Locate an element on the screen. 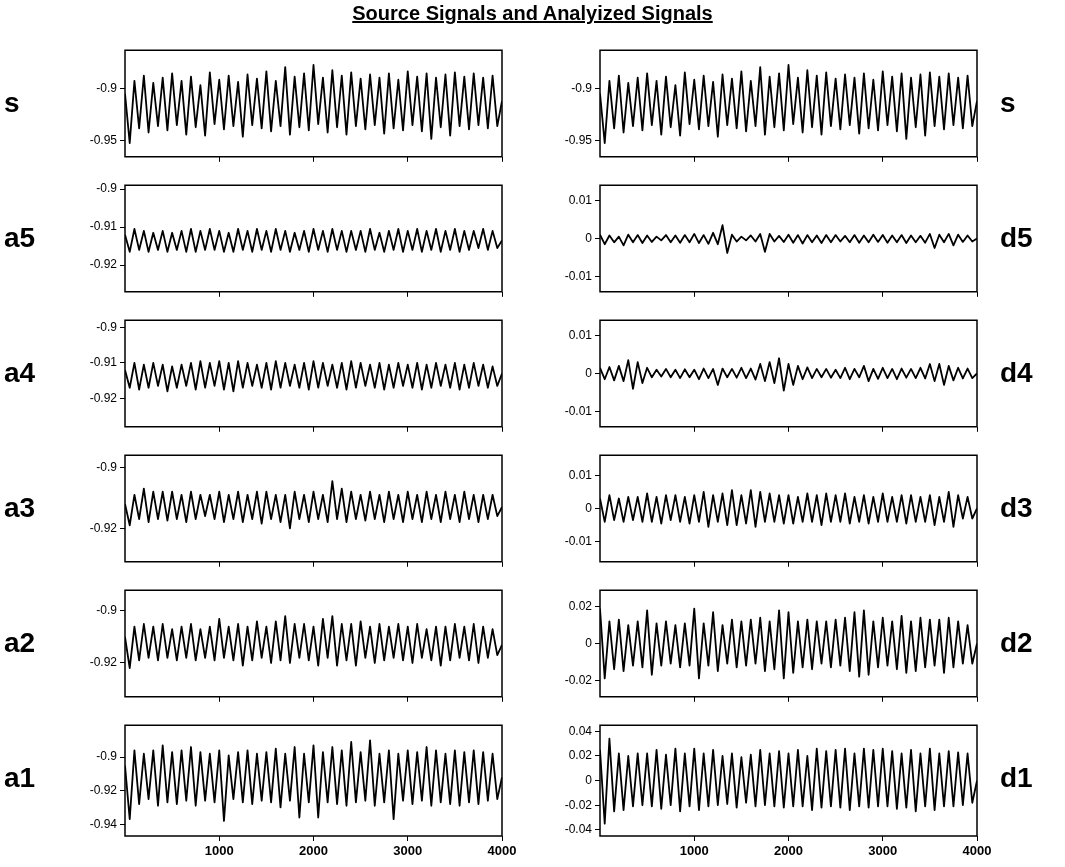 This screenshot has width=1065, height=867. y-tick-label: -0.94 is located at coordinates (103, 823).